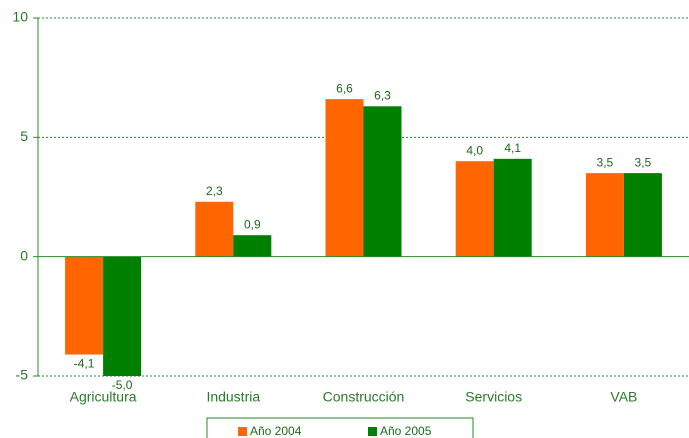 This screenshot has width=689, height=438. Describe the element at coordinates (214, 191) in the screenshot. I see `value-label: 2,3` at that location.